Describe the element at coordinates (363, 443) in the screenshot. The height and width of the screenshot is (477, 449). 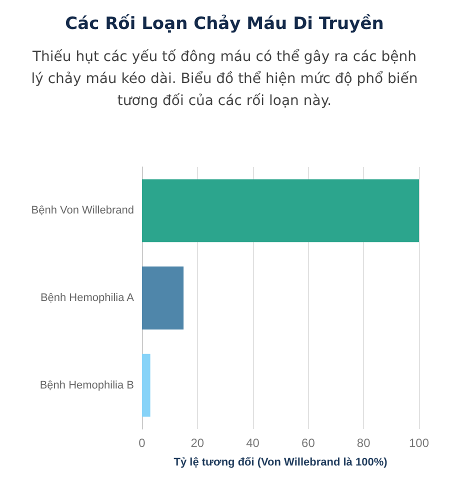
I see `x-tick-label: 80` at that location.